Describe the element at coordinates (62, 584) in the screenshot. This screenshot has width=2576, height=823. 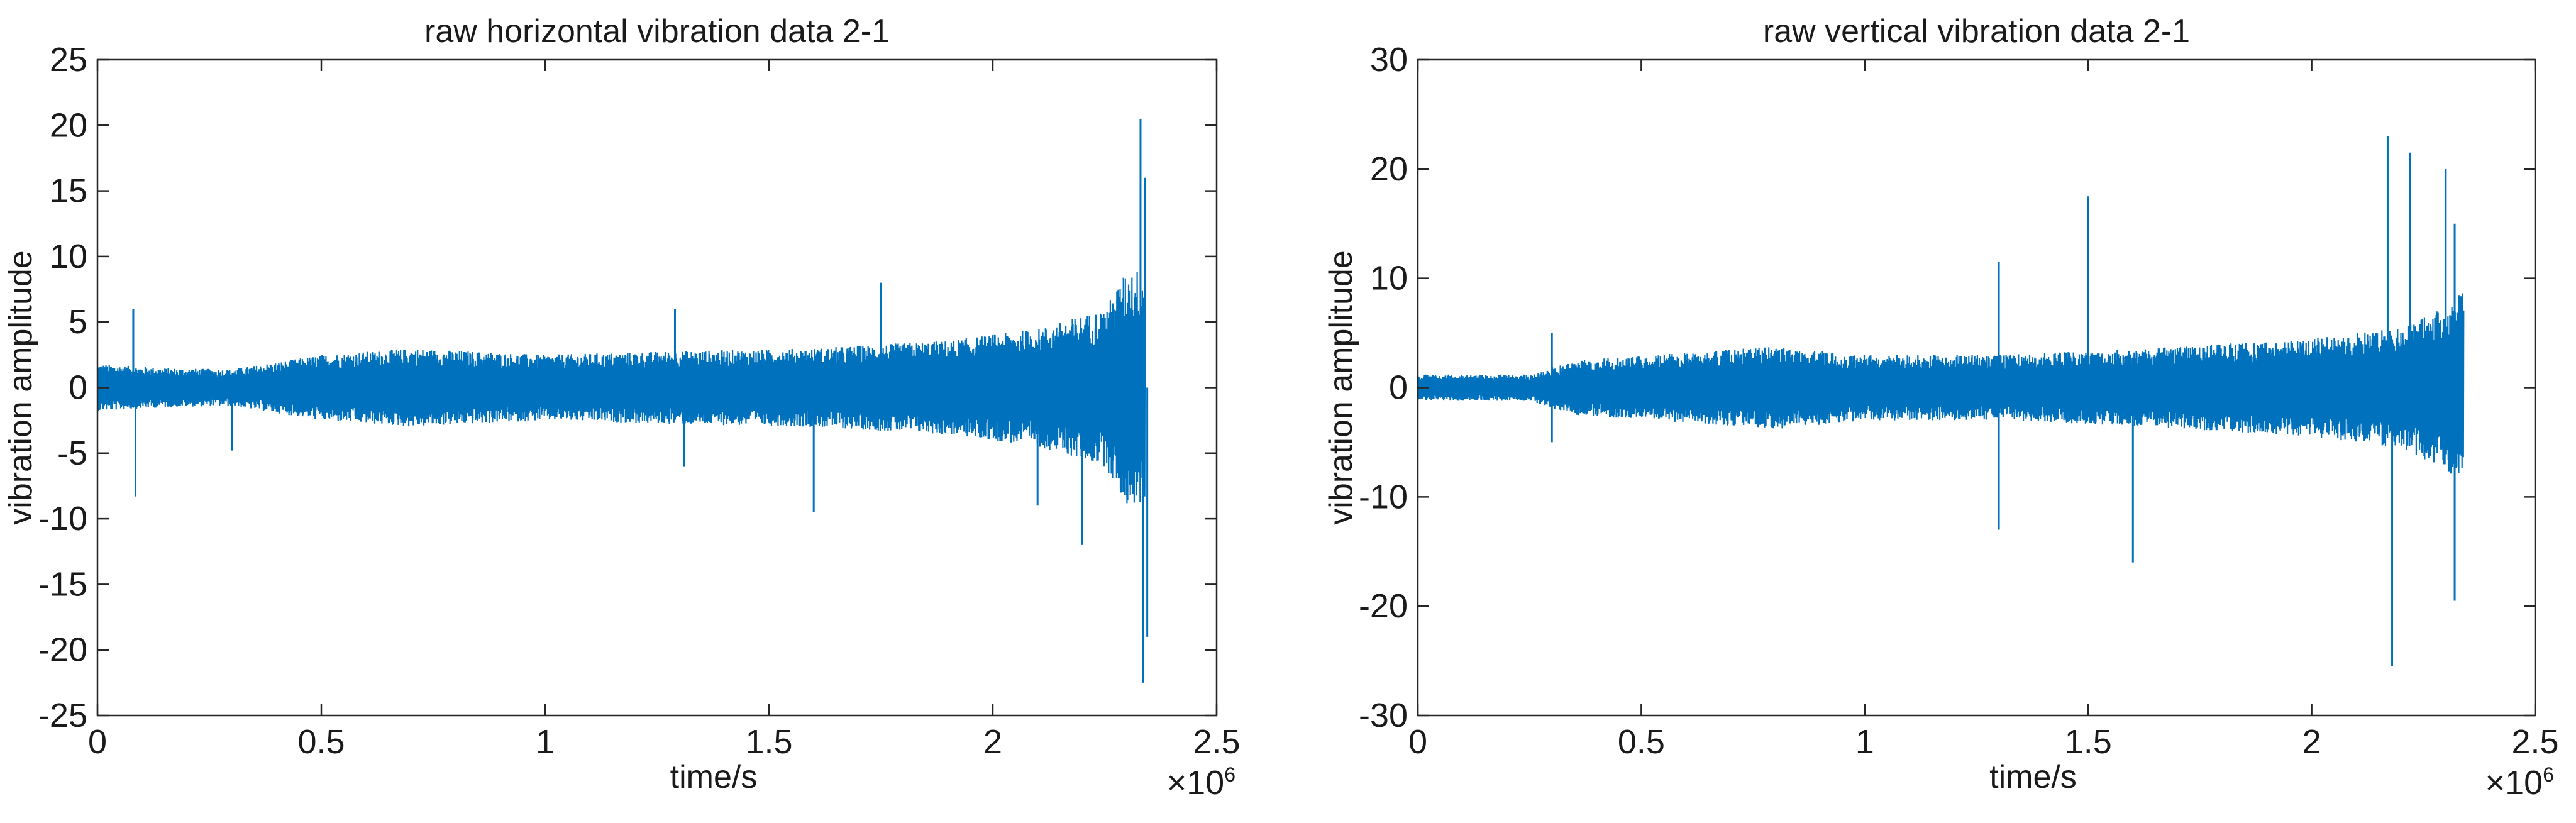
I see `y-tick-label: -15` at that location.